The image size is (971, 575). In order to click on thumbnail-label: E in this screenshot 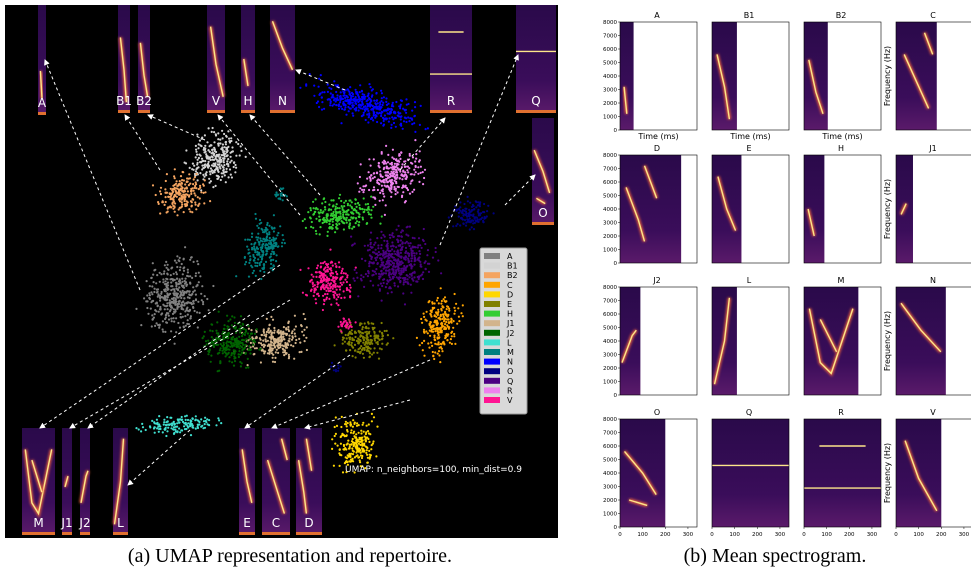, I will do `click(247, 523)`.